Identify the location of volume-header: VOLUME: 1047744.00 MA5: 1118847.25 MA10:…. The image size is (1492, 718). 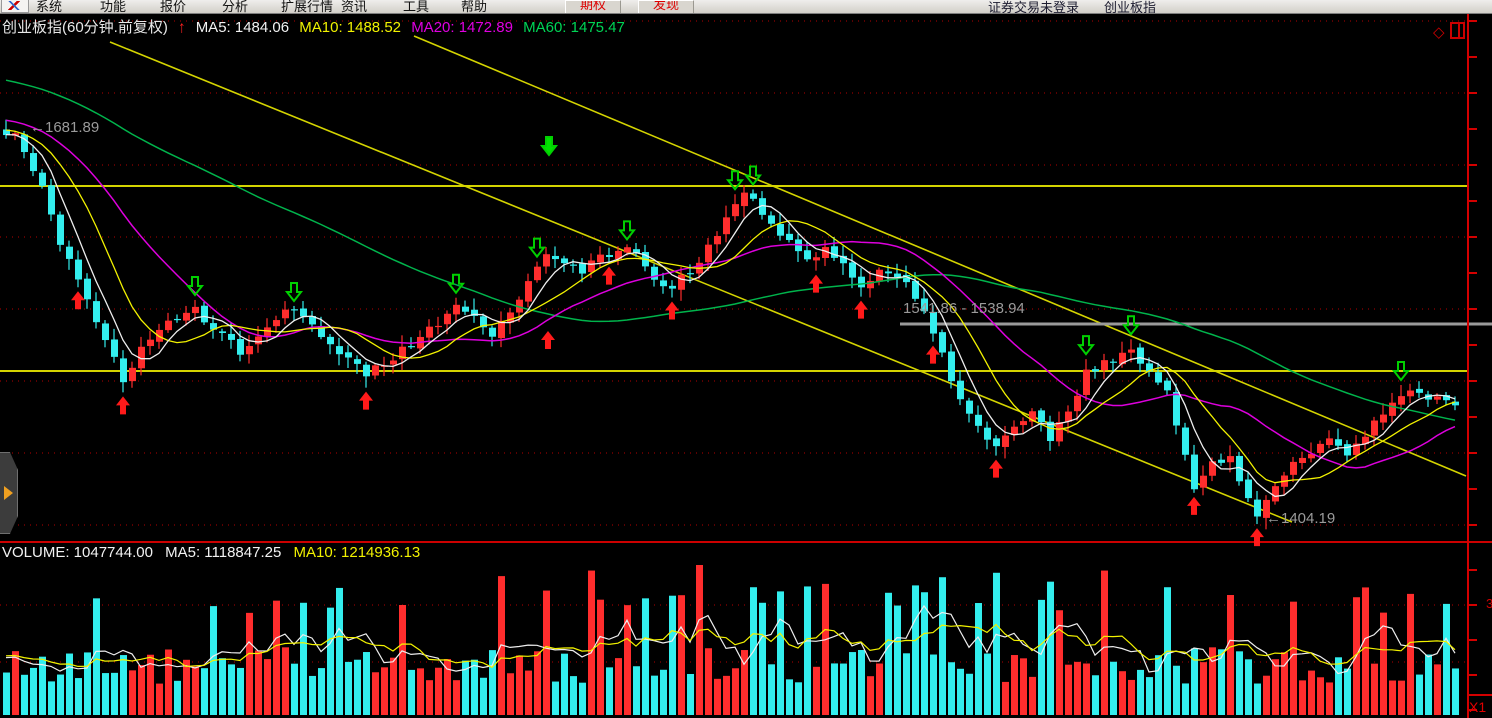
(211, 552).